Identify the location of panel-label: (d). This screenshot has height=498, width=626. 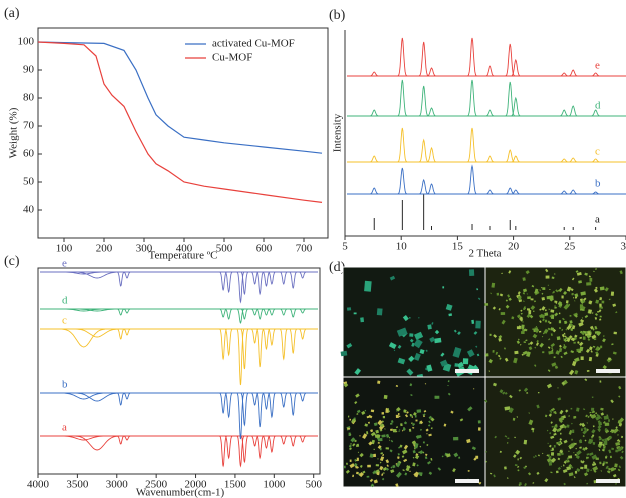
(337, 267).